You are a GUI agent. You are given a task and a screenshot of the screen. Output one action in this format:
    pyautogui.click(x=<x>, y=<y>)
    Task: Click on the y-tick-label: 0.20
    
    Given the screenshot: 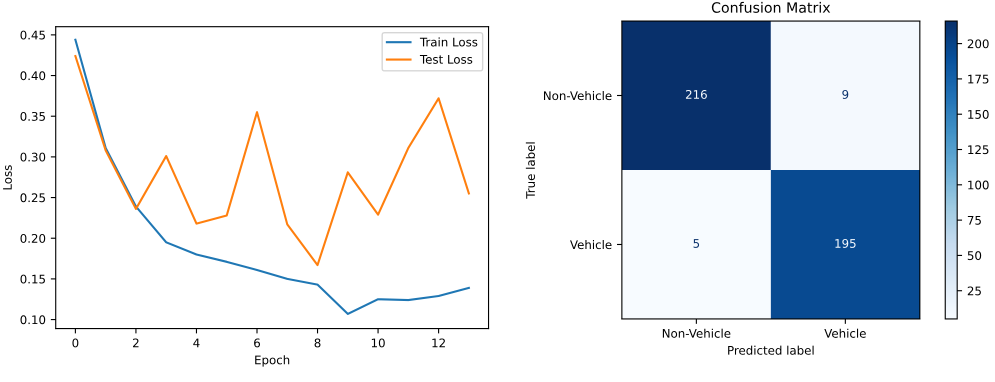 What is the action you would take?
    pyautogui.click(x=33, y=238)
    